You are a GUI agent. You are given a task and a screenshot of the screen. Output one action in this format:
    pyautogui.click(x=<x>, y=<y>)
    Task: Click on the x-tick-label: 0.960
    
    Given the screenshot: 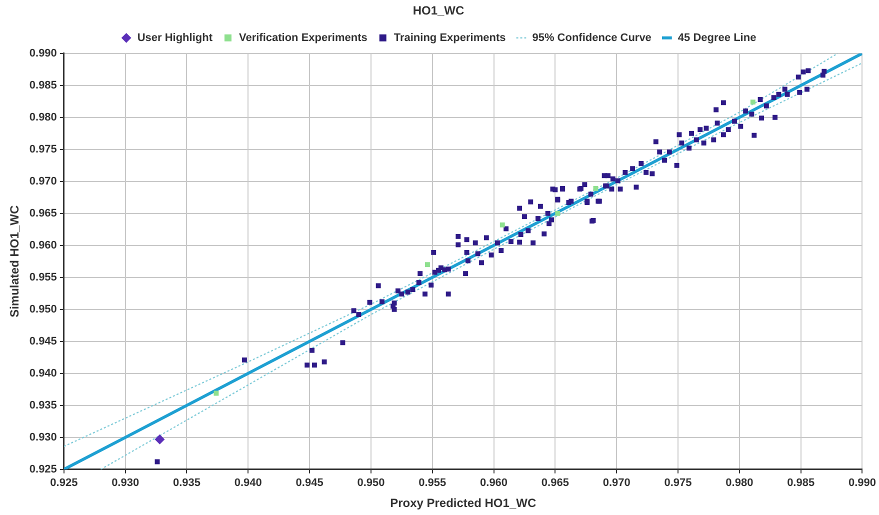 What is the action you would take?
    pyautogui.click(x=494, y=483)
    